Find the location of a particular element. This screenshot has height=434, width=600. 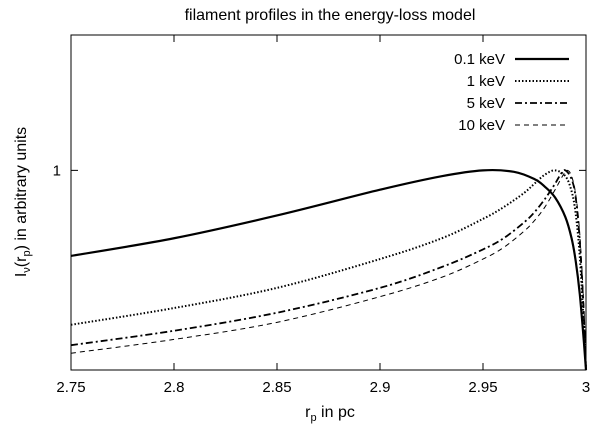

x-tick-label: 2.75 is located at coordinates (70, 387).